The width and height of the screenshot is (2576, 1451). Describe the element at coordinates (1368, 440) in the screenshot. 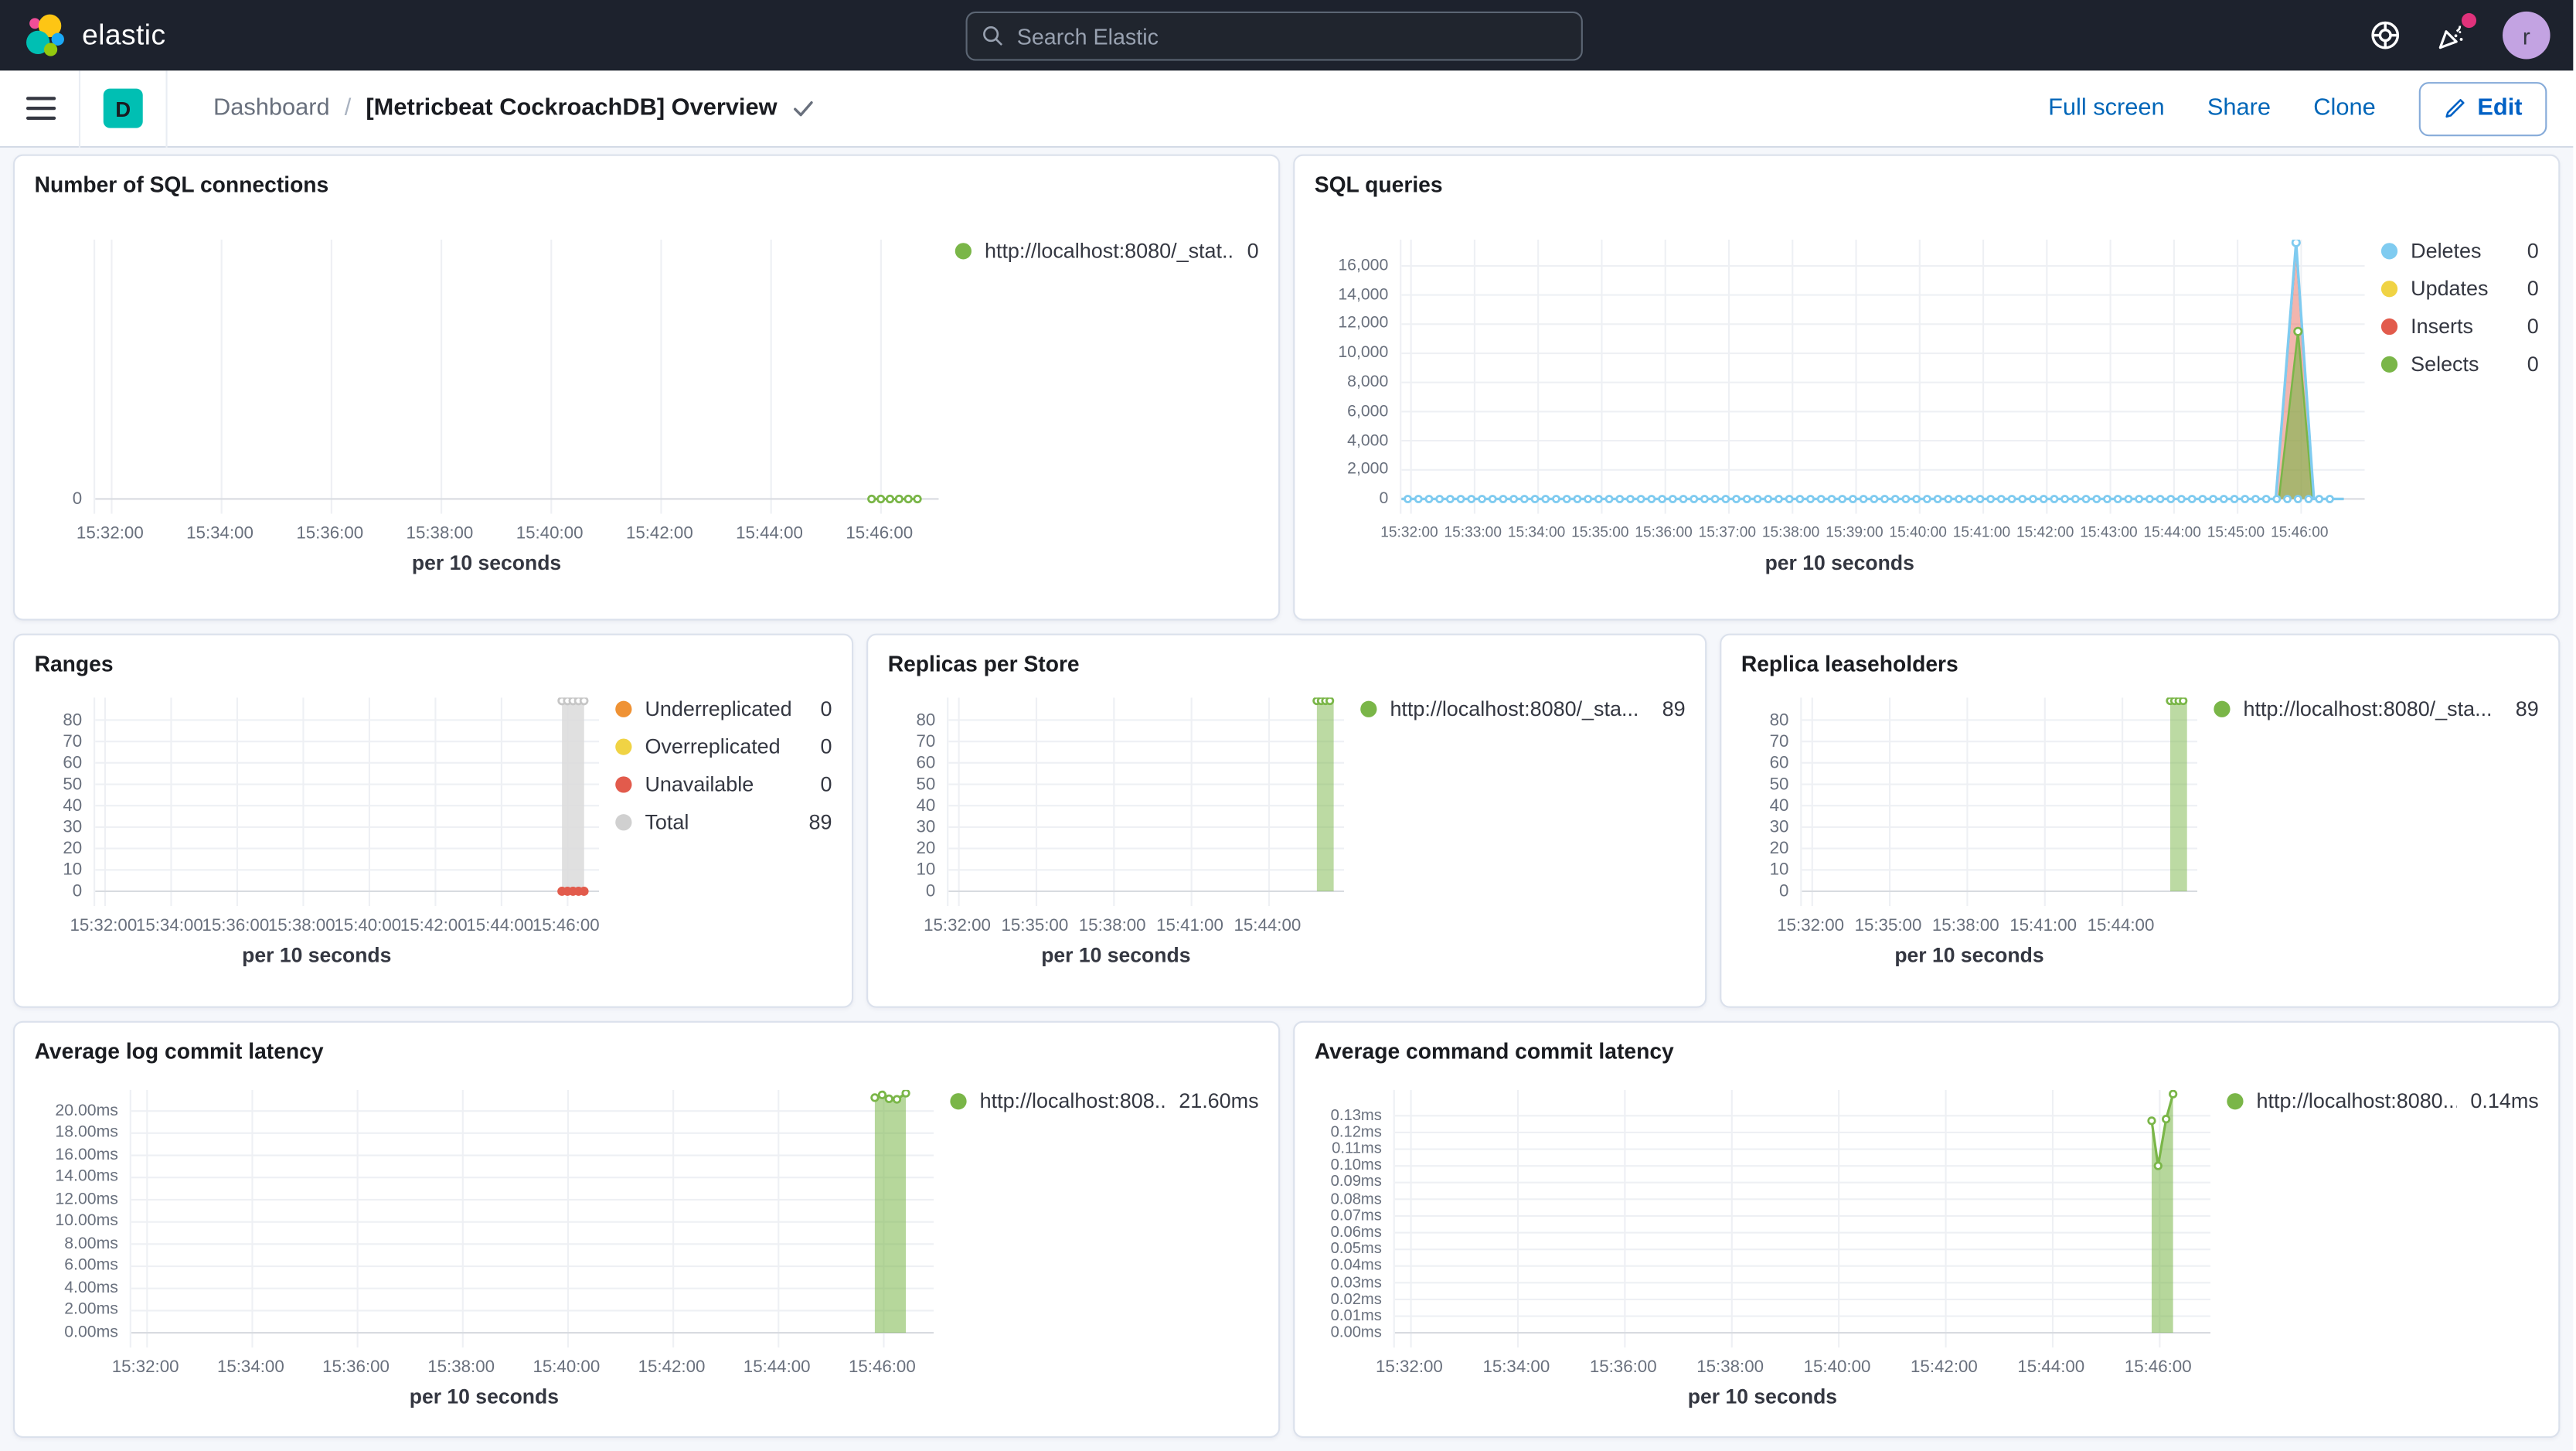

I see `y-tick-label: 4,000` at that location.